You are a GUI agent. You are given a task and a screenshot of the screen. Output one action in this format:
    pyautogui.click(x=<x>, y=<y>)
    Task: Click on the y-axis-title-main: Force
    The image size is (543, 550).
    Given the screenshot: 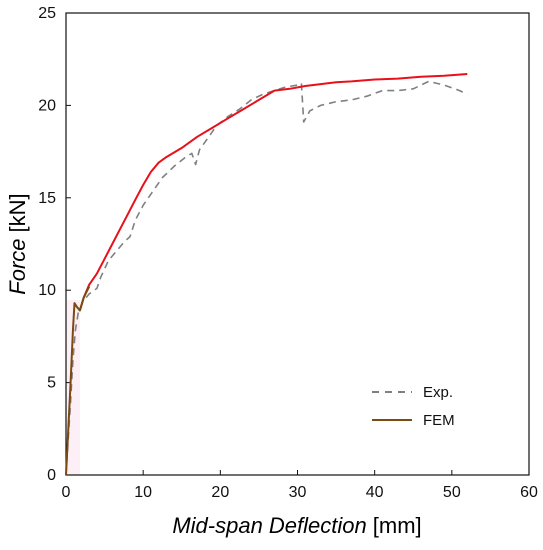 What is the action you would take?
    pyautogui.click(x=17, y=266)
    